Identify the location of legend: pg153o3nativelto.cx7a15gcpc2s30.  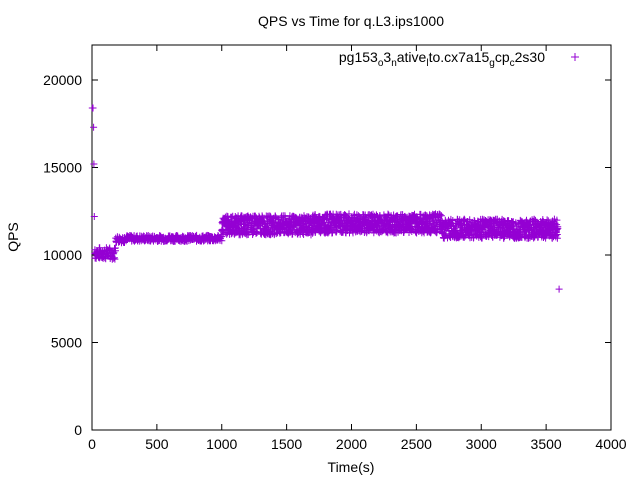
(459, 59).